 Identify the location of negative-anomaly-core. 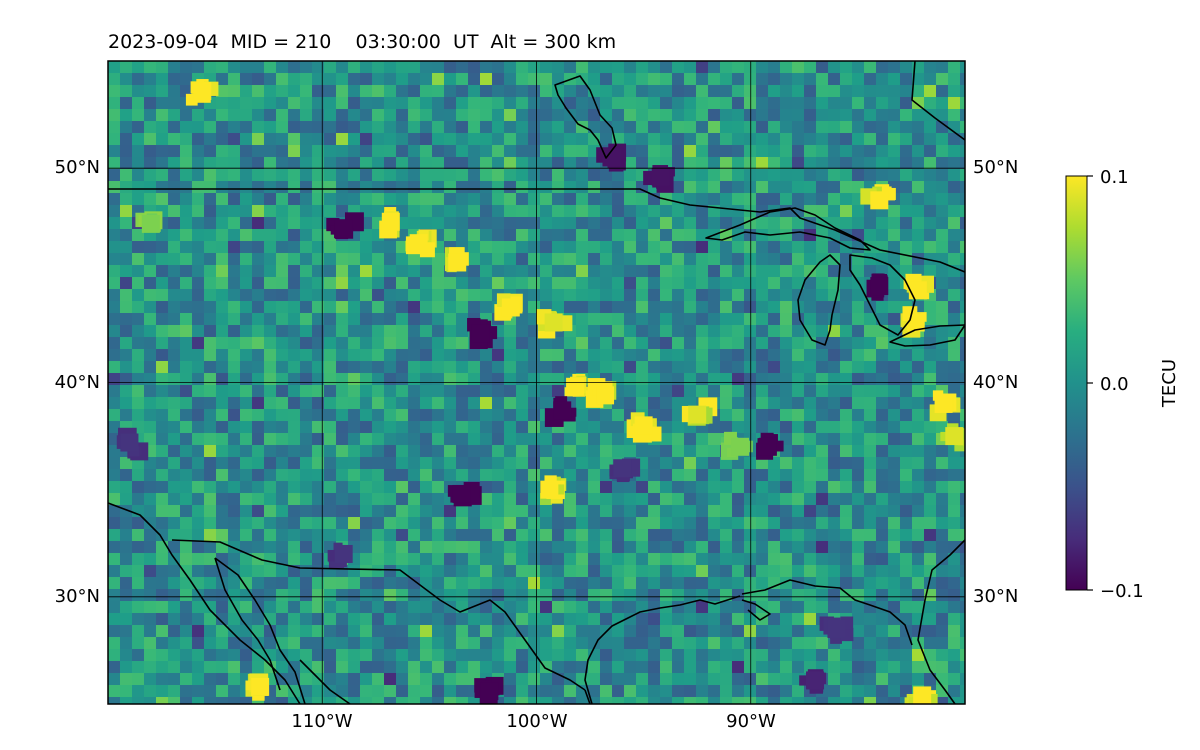
(480, 333).